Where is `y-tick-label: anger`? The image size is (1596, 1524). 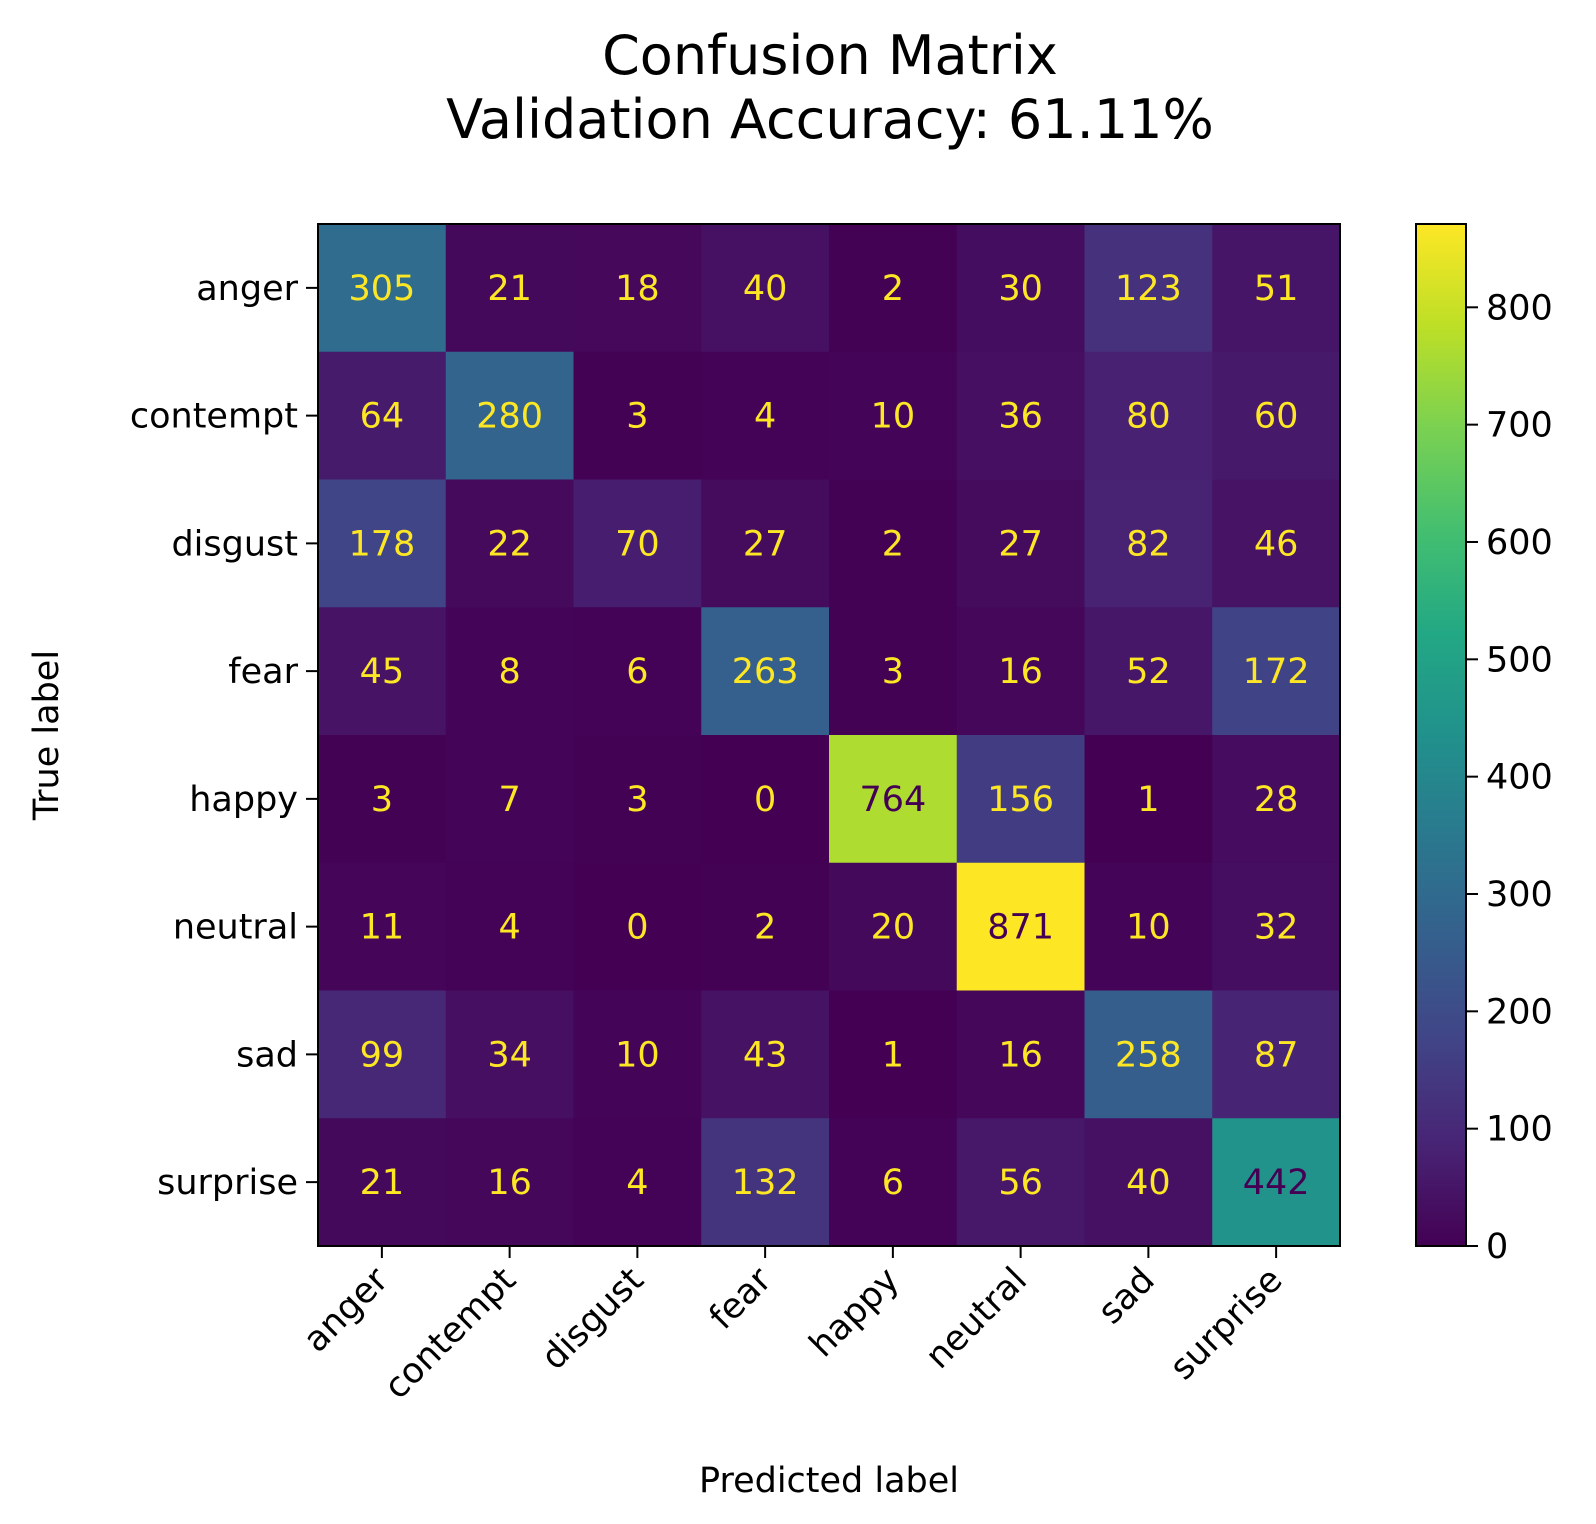
y-tick-label: anger is located at coordinates (247, 289).